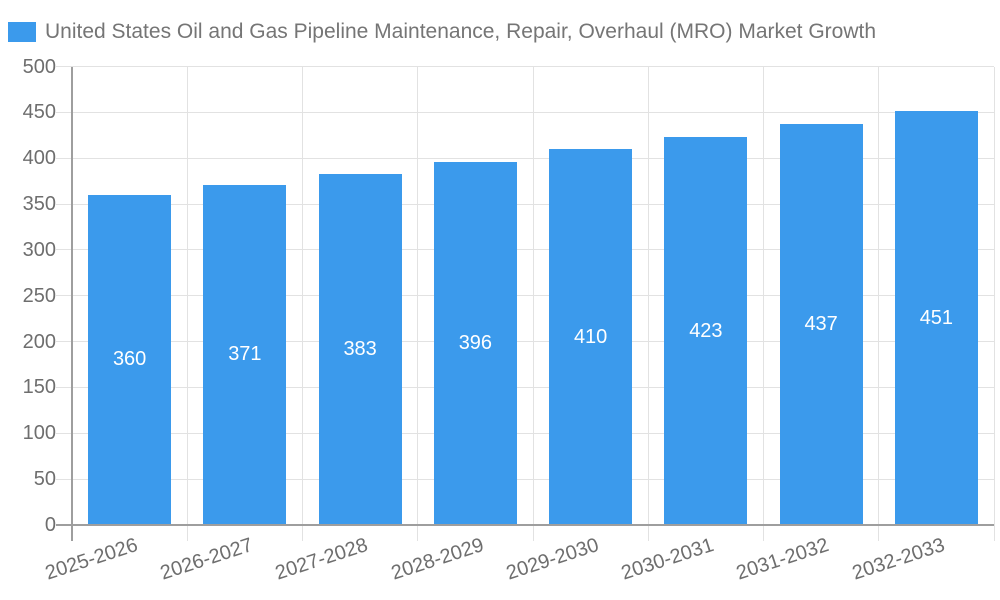 This screenshot has width=1000, height=600. What do you see at coordinates (39, 387) in the screenshot?
I see `y-axis-tick-label: 150` at bounding box center [39, 387].